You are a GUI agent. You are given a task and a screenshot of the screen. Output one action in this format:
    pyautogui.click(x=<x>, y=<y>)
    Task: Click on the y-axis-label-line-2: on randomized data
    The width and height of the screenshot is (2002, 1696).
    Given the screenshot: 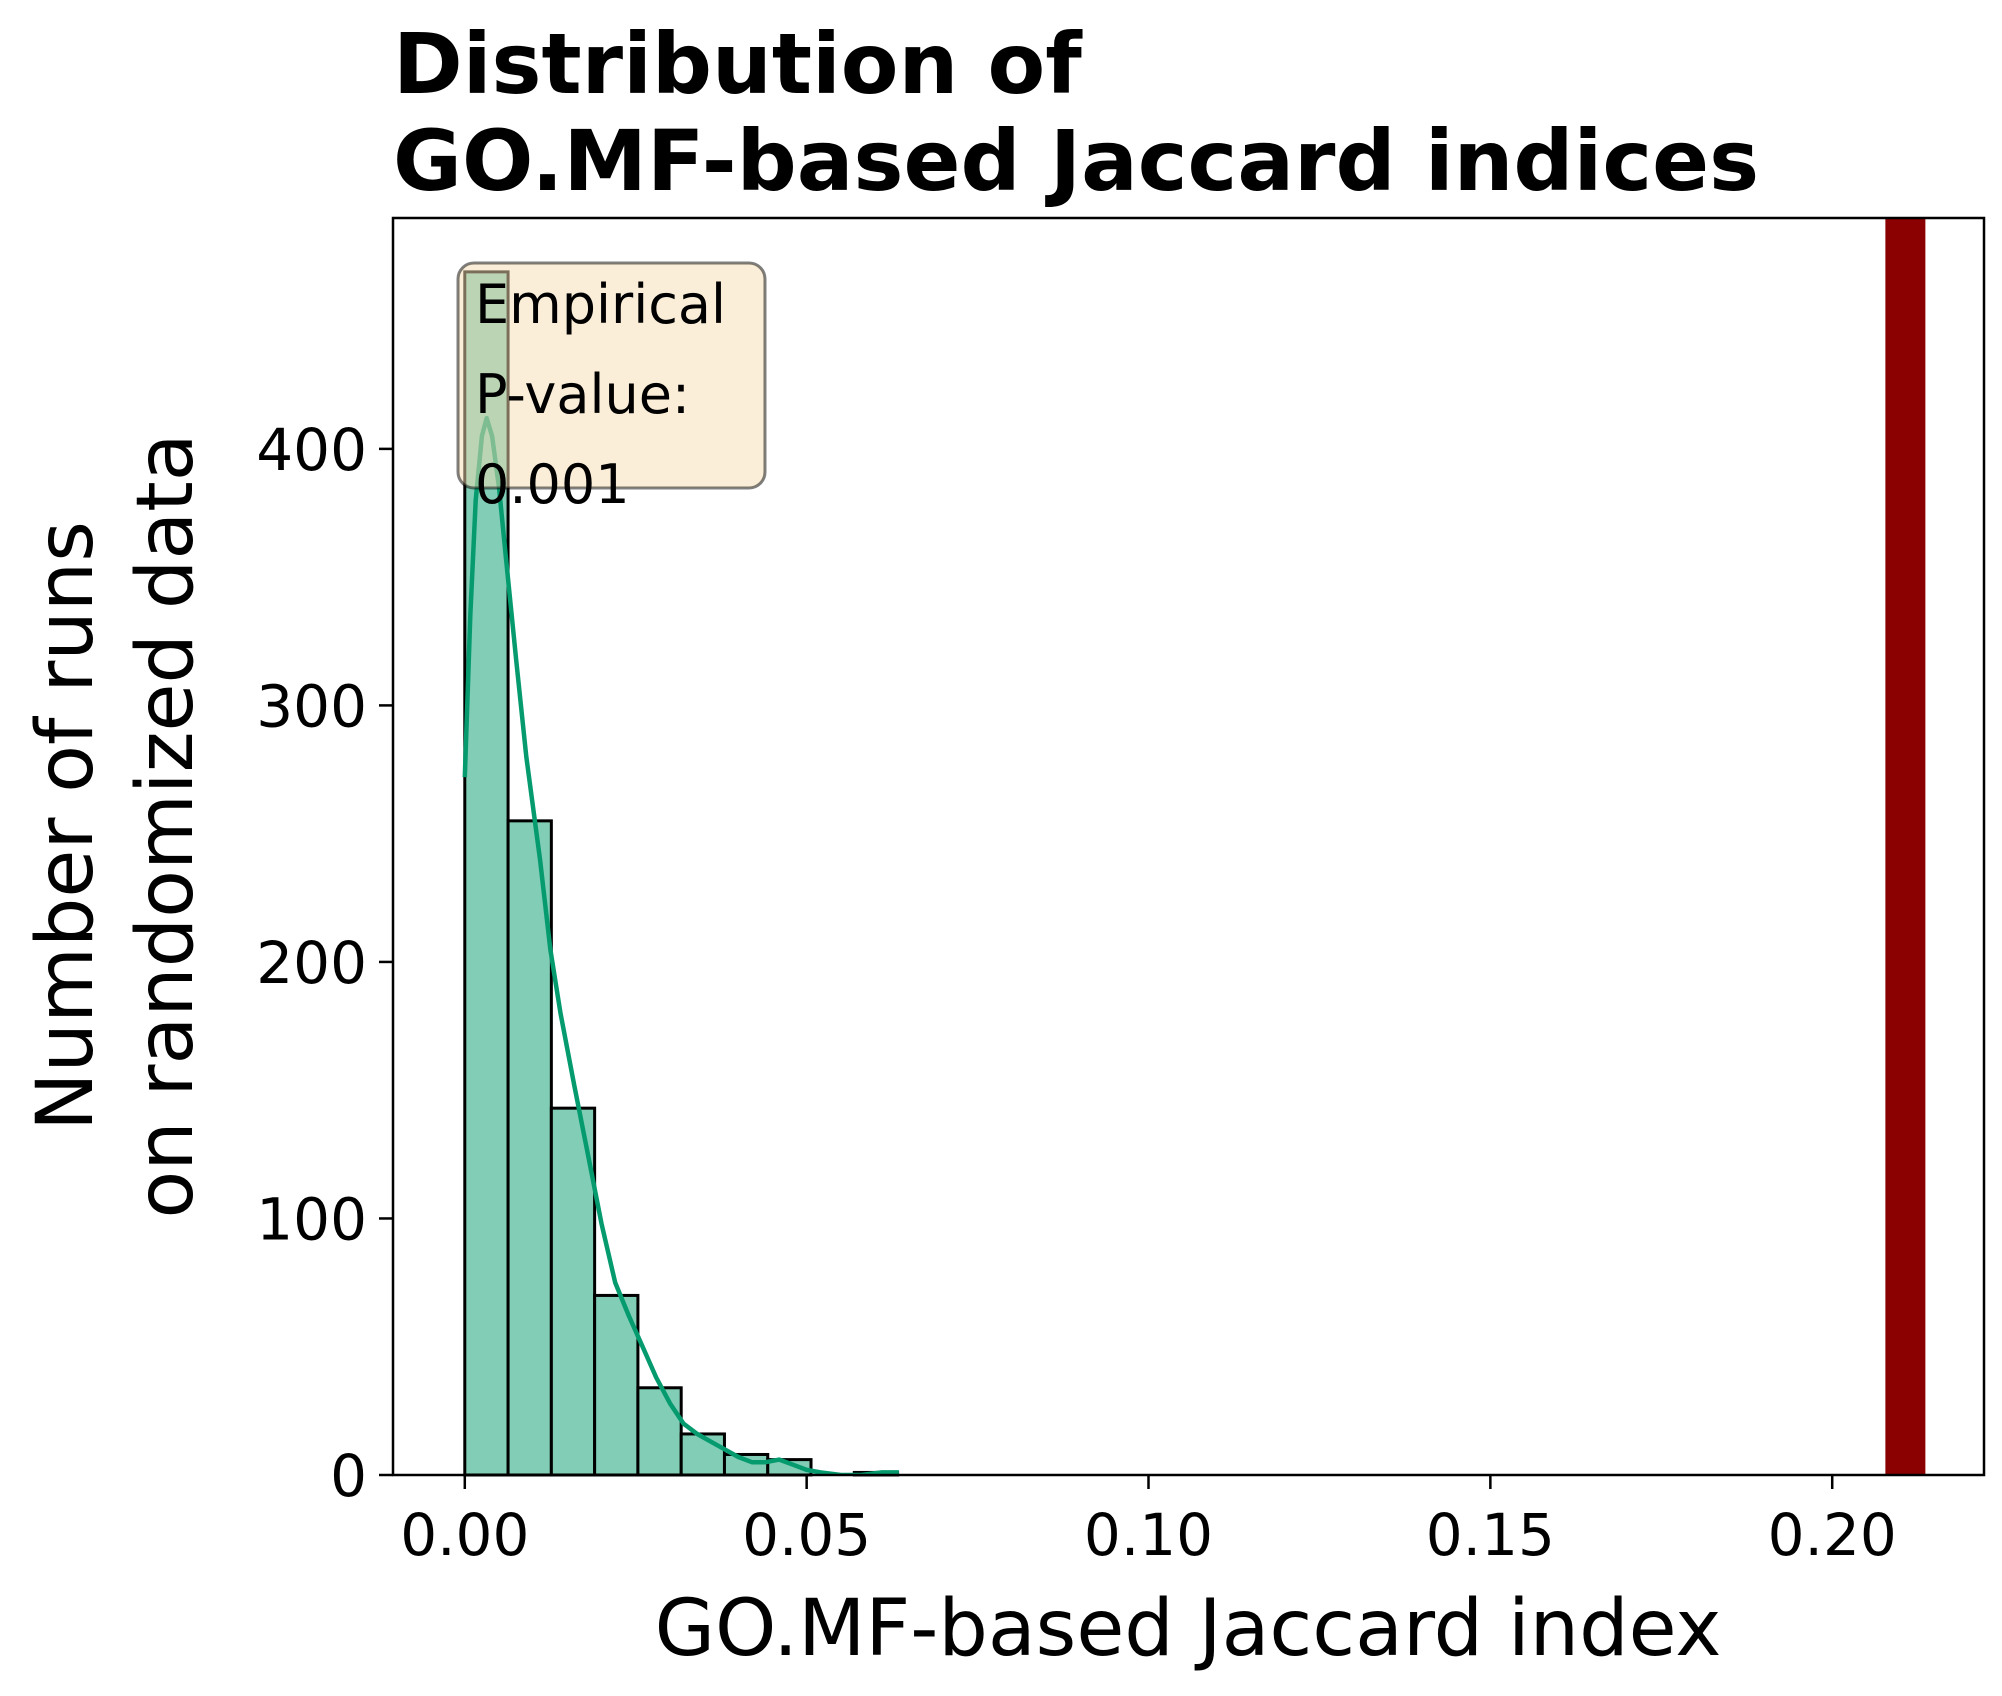 What is the action you would take?
    pyautogui.click(x=166, y=825)
    